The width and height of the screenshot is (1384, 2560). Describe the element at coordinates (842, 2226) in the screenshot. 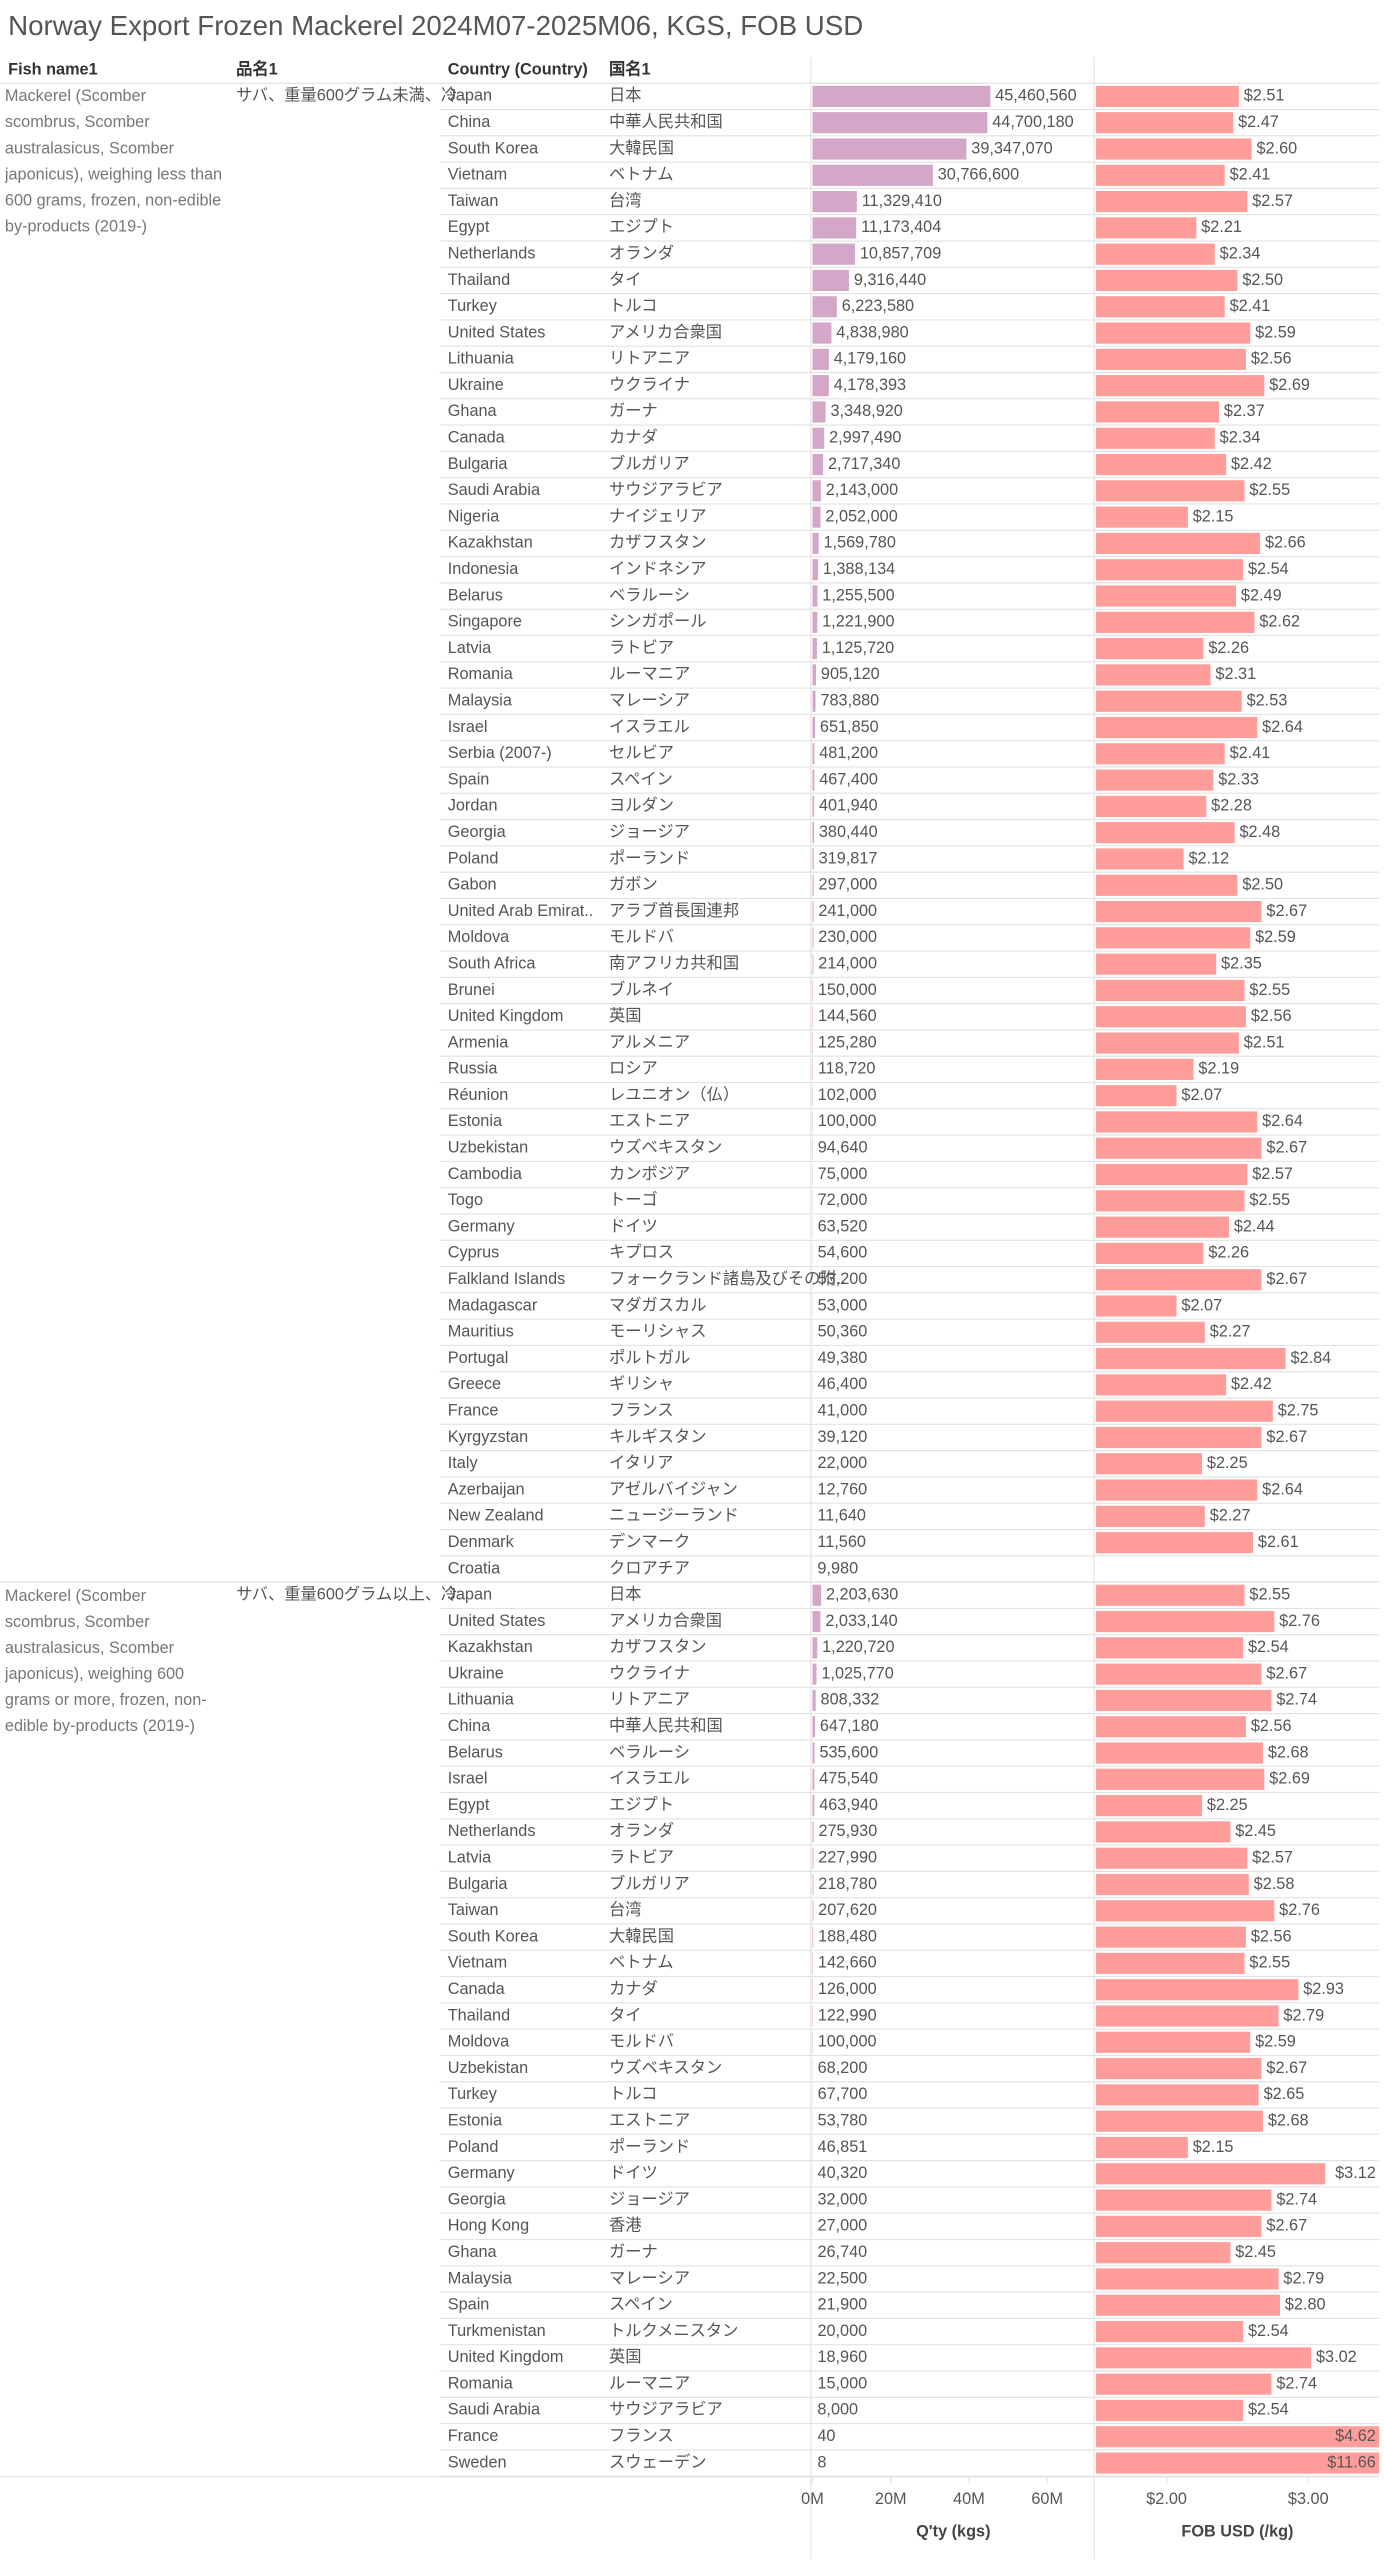

I see `value-label: 27,000` at that location.